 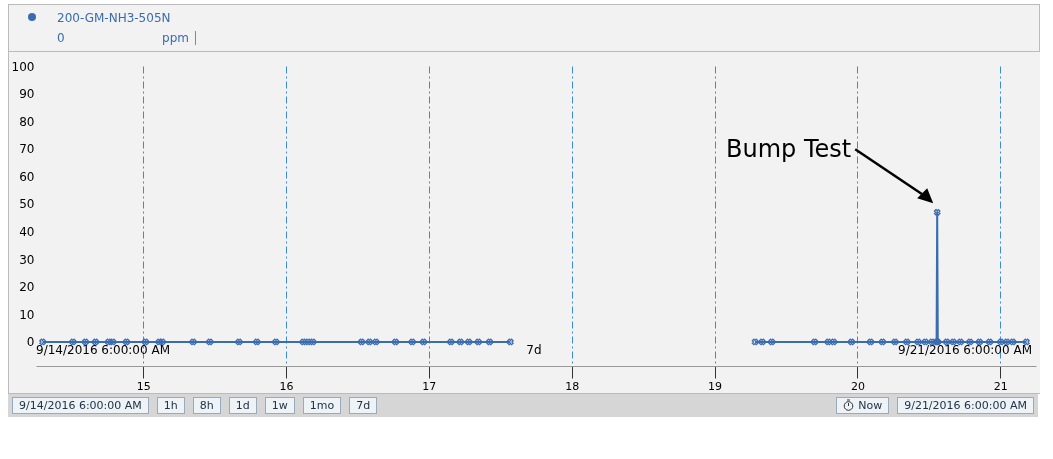 What do you see at coordinates (279, 405) in the screenshot?
I see `text: 1w` at bounding box center [279, 405].